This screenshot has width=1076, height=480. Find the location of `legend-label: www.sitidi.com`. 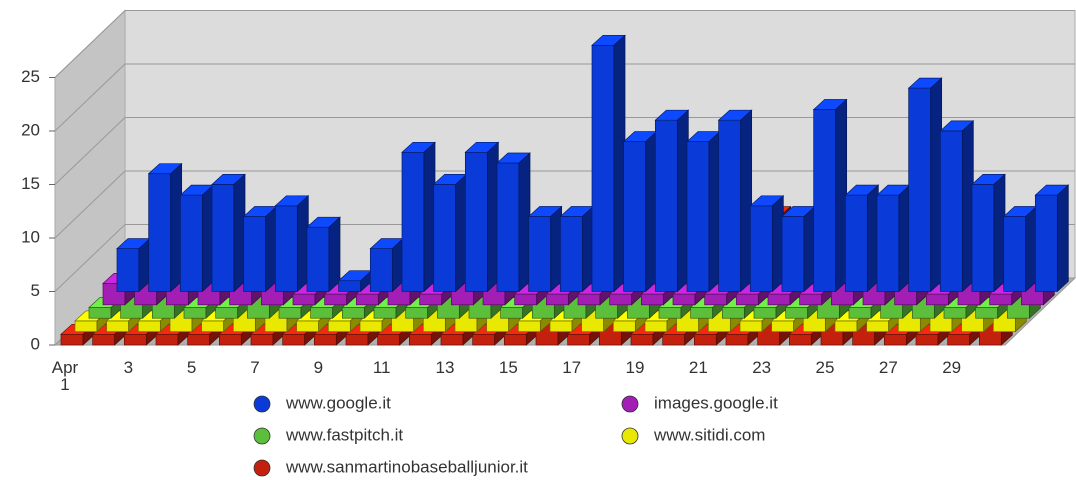

legend-label: www.sitidi.com is located at coordinates (709, 434).